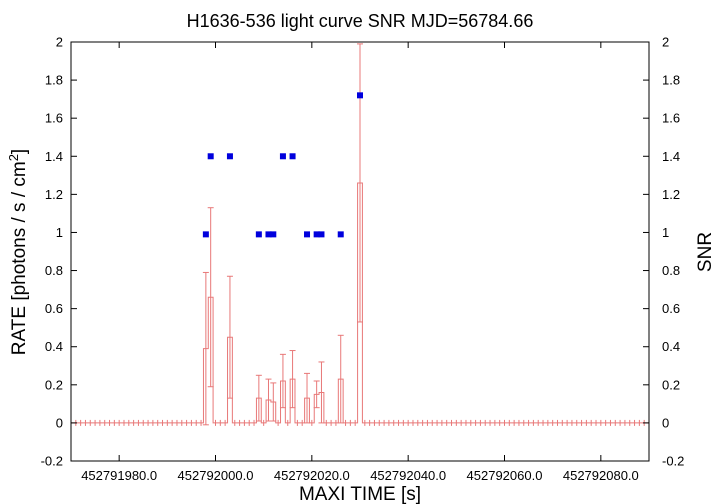  What do you see at coordinates (54, 308) in the screenshot?
I see `y-tick-label: 0.6` at bounding box center [54, 308].